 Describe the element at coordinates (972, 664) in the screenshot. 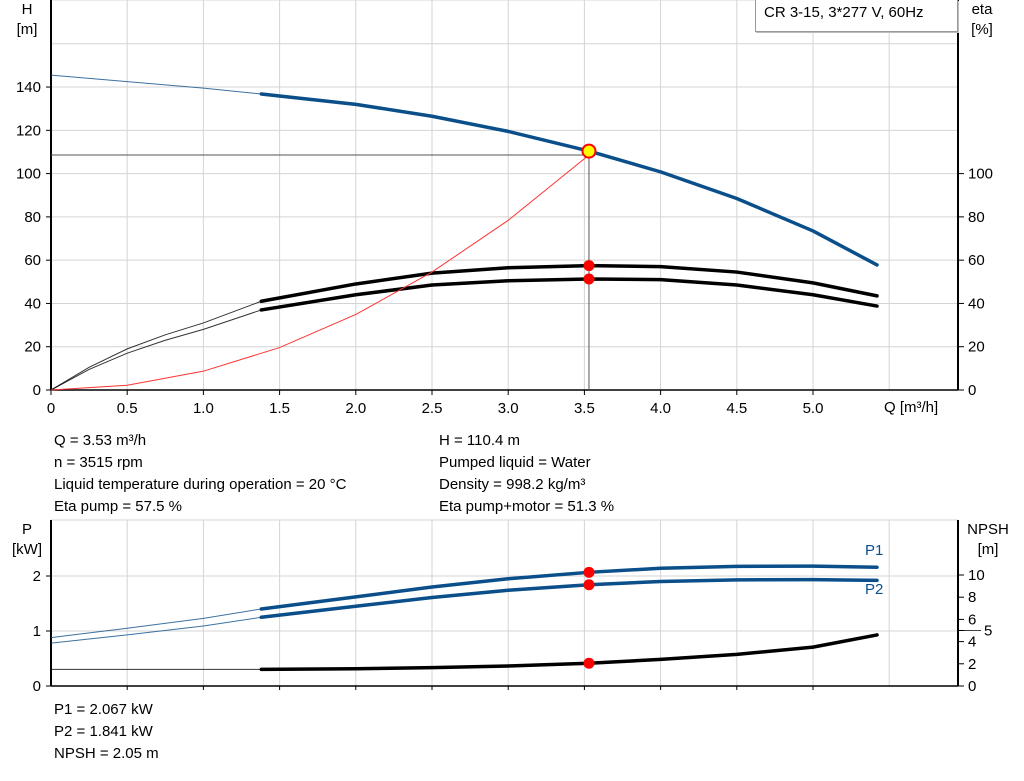

I see `y2-tick-label: 2` at that location.